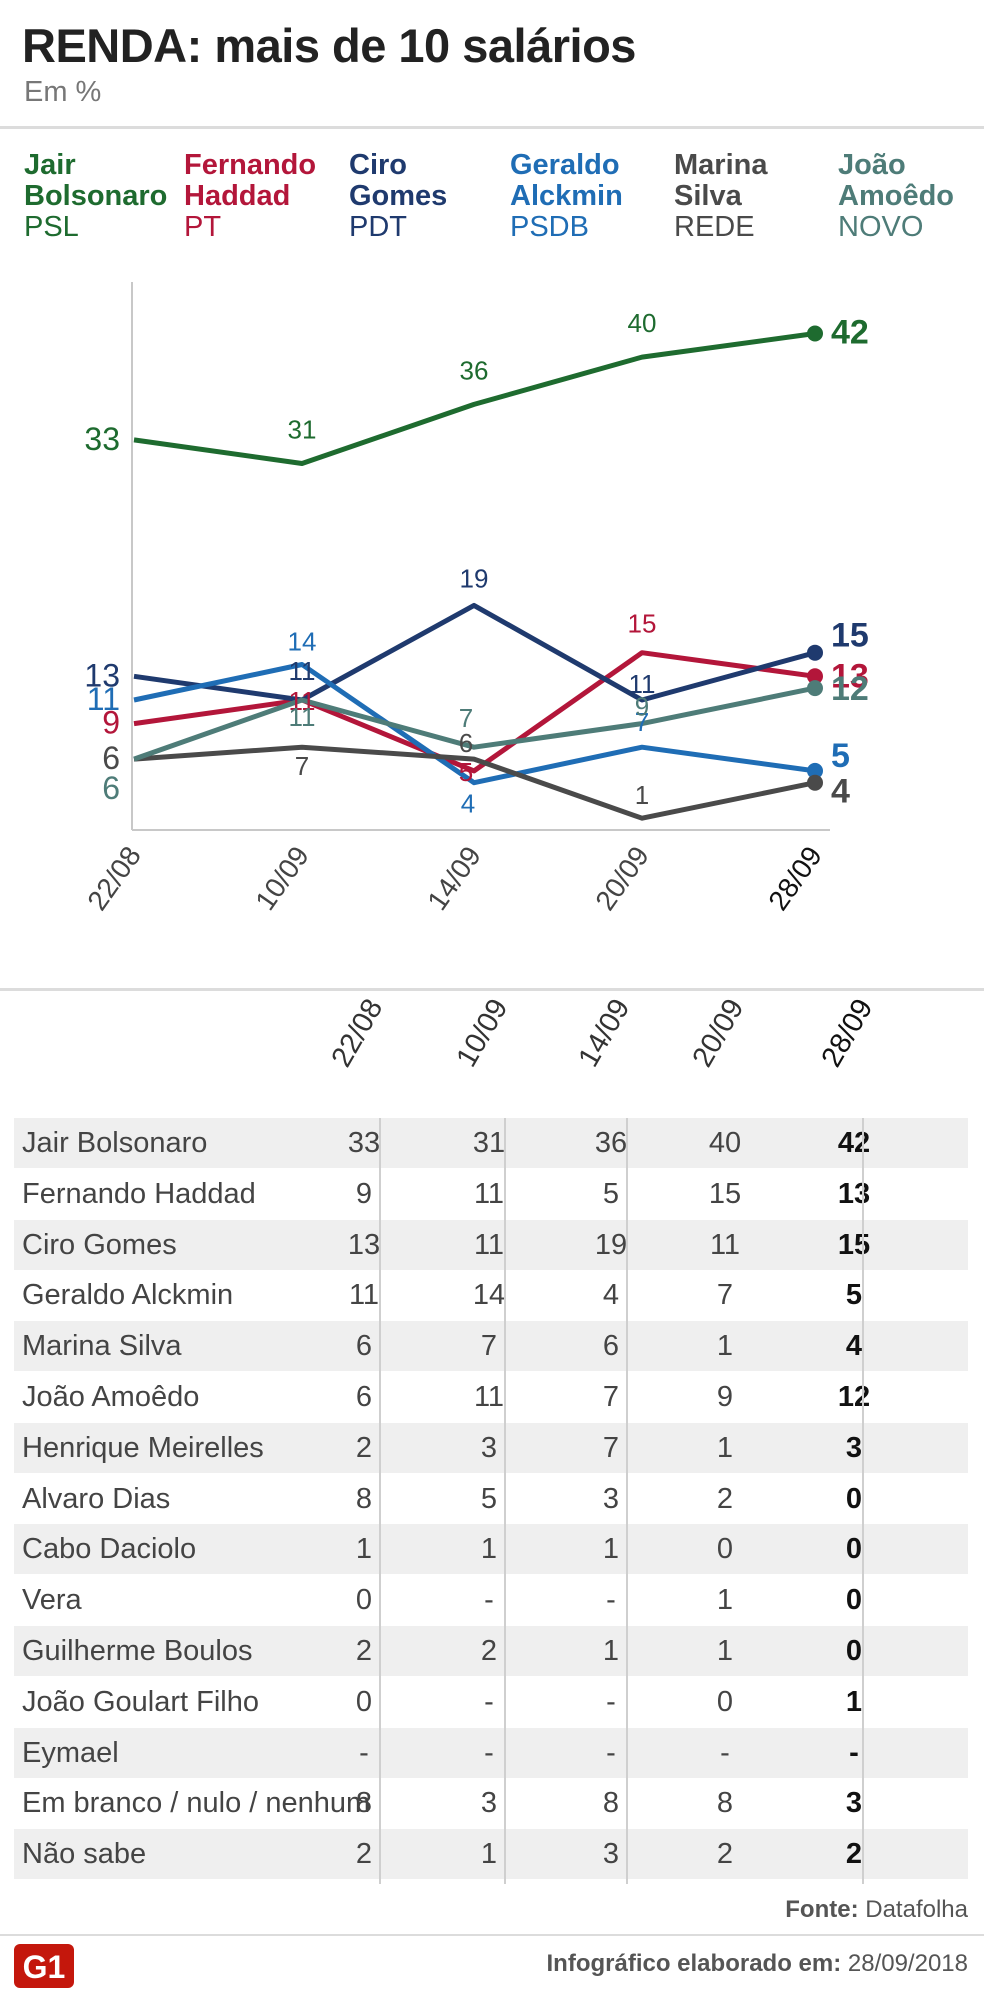 The height and width of the screenshot is (2012, 984). What do you see at coordinates (491, 1651) in the screenshot?
I see `table-row: Guilherme Boulos 2 2 1 1 0` at bounding box center [491, 1651].